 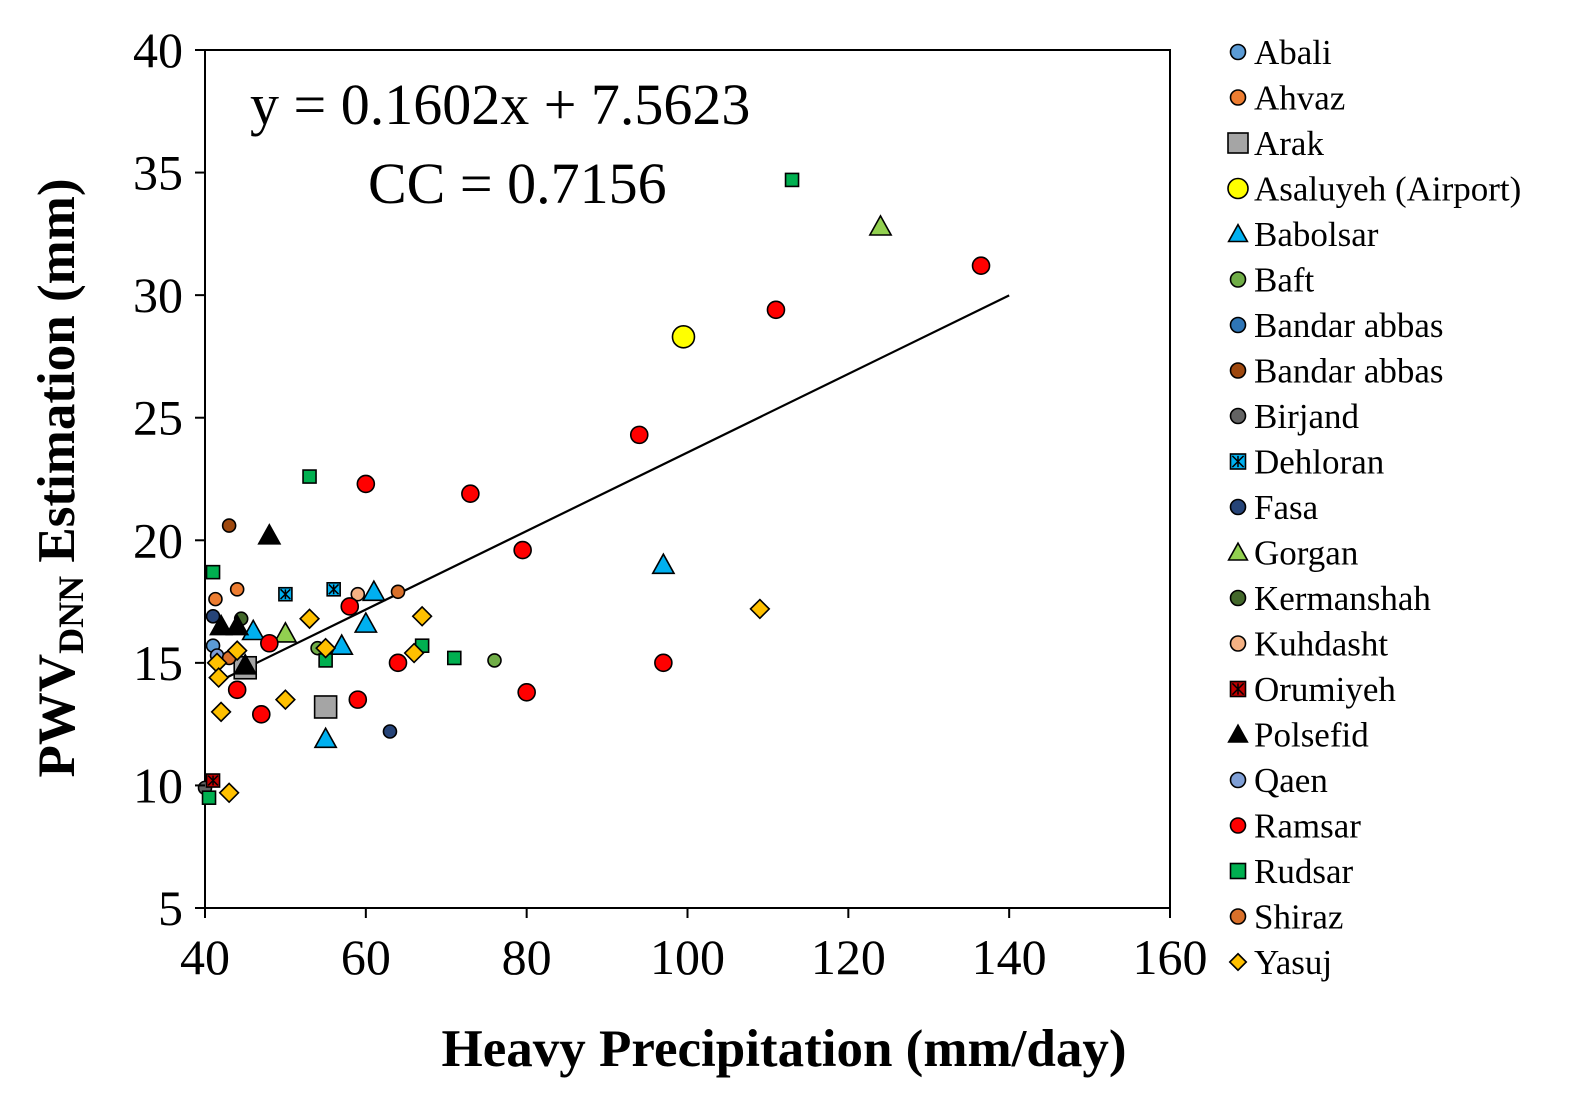 I want to click on y-tick-label: 25, so click(x=158, y=418).